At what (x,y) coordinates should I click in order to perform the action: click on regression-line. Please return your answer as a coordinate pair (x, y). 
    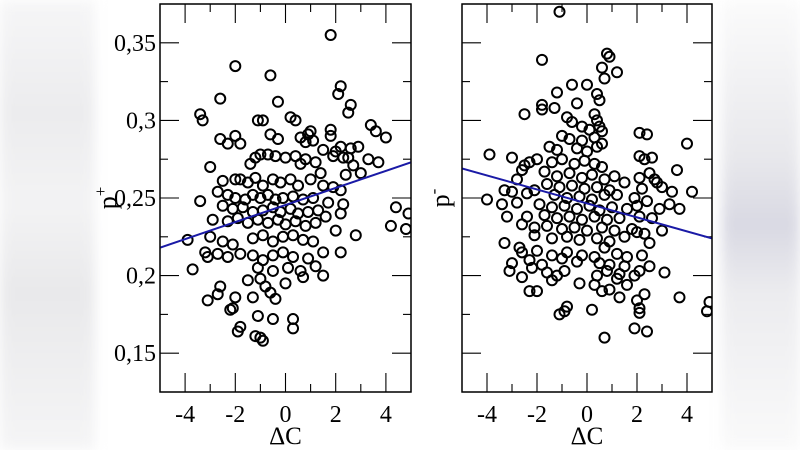
    Looking at the image, I should click on (587, 203).